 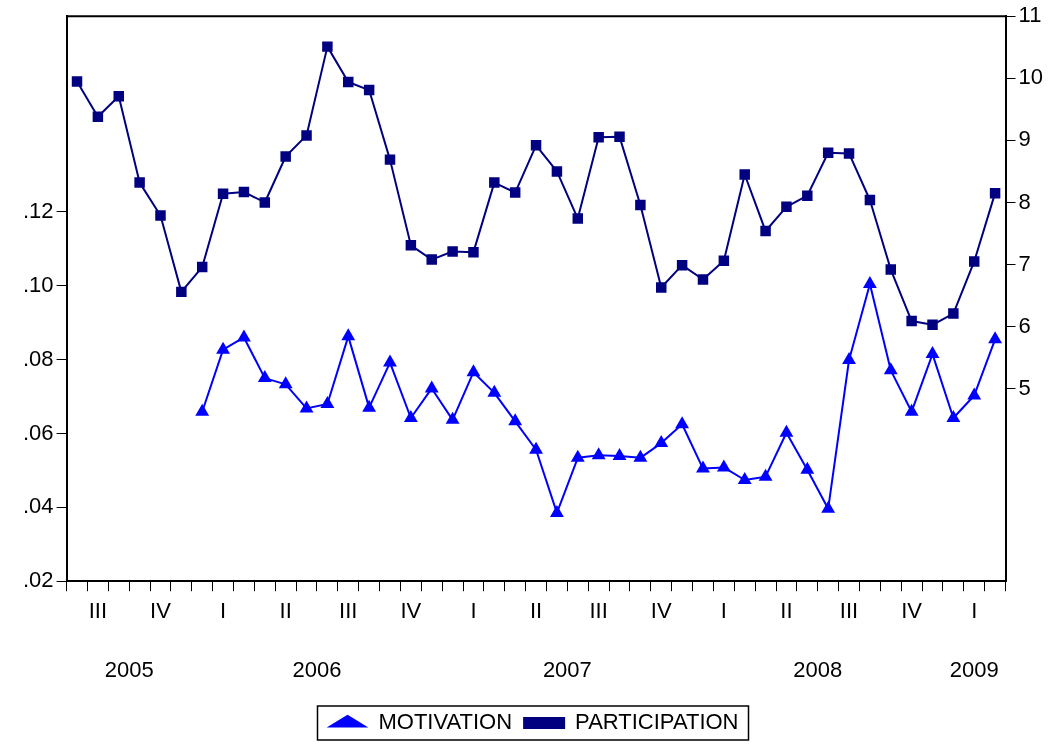 I want to click on y-tick-label: .12, so click(x=38, y=210).